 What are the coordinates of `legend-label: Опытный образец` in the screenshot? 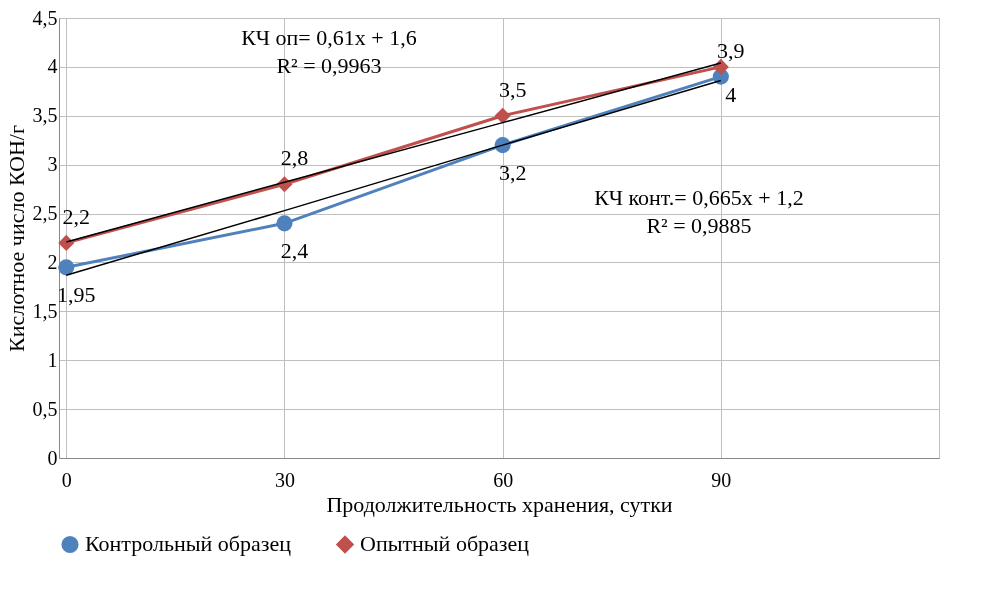 It's located at (445, 544).